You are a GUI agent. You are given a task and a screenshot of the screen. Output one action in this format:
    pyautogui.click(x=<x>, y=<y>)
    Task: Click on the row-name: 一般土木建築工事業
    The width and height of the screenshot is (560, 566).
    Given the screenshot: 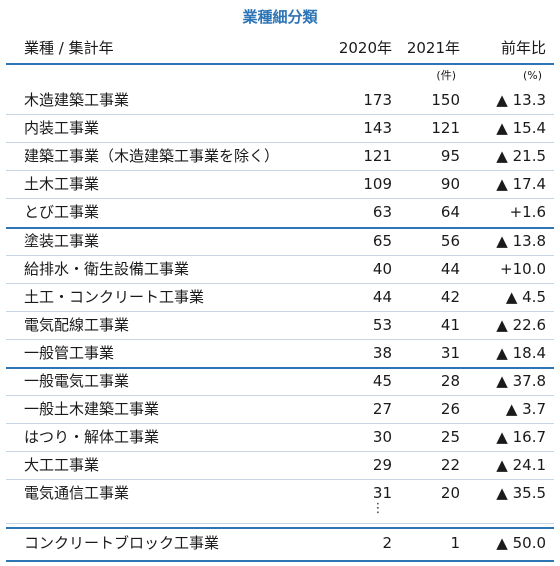 What is the action you would take?
    pyautogui.click(x=92, y=409)
    